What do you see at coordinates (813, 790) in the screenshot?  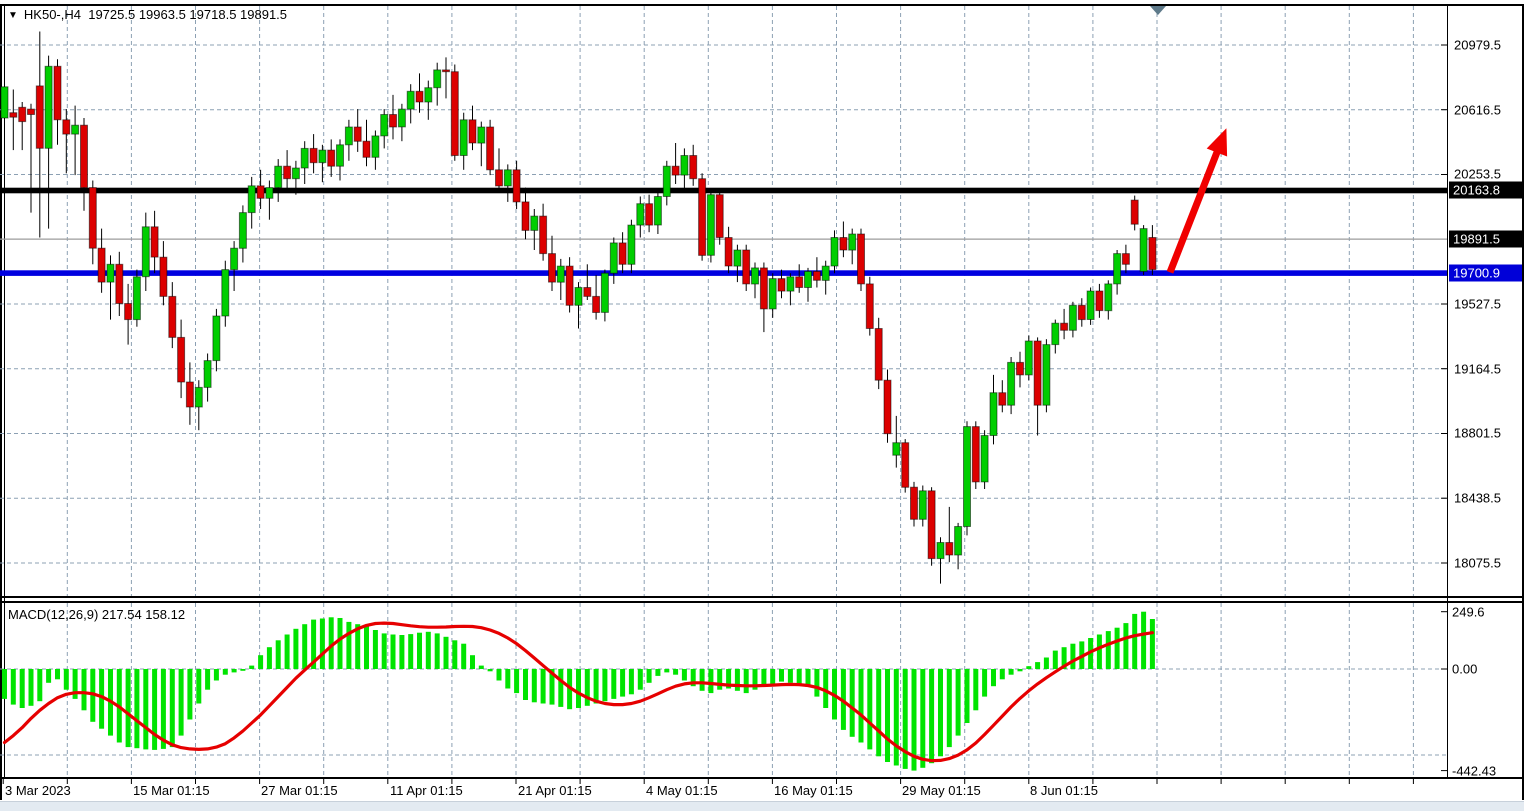 I see `time-tick-label: 16 May 01:15` at bounding box center [813, 790].